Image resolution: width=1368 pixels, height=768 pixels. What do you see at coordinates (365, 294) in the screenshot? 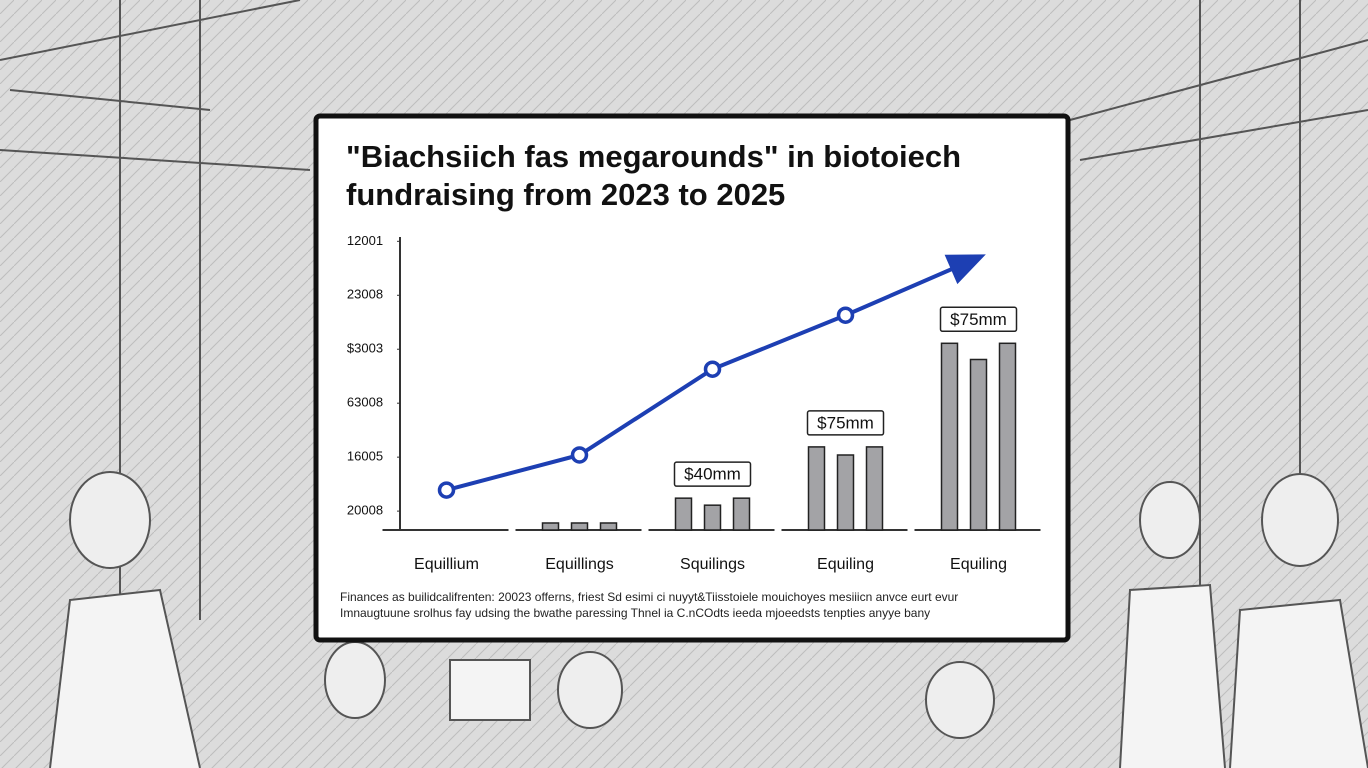
I see `y-tick-label: 23008` at bounding box center [365, 294].